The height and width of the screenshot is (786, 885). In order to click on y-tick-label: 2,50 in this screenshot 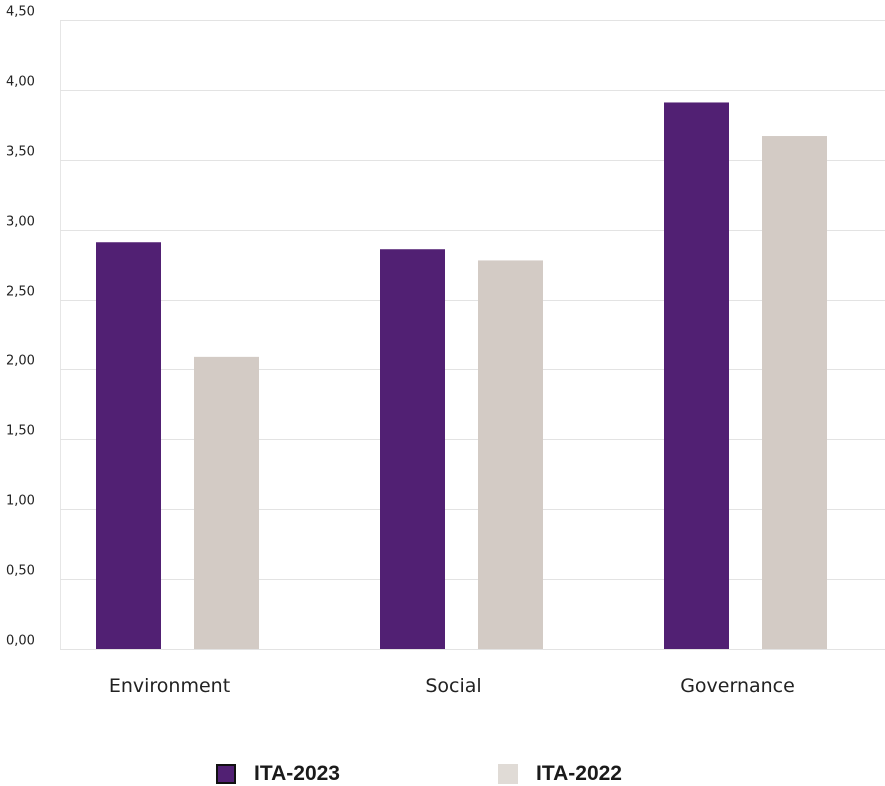, I will do `click(20, 292)`.